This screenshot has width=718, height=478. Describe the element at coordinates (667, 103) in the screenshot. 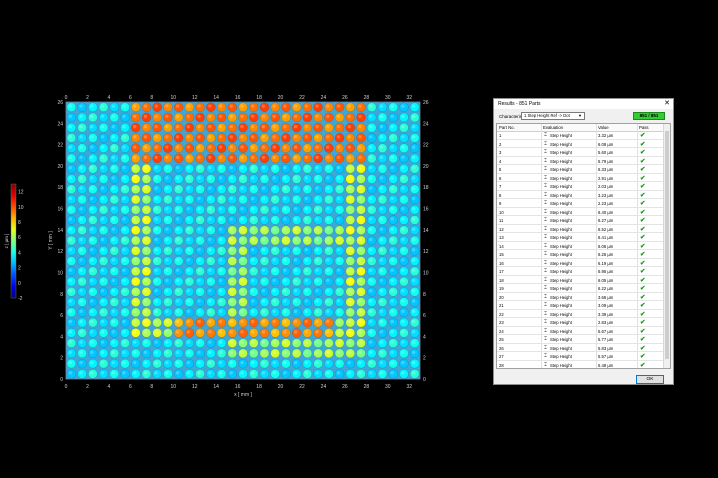

I see `close-icon: ✕` at that location.